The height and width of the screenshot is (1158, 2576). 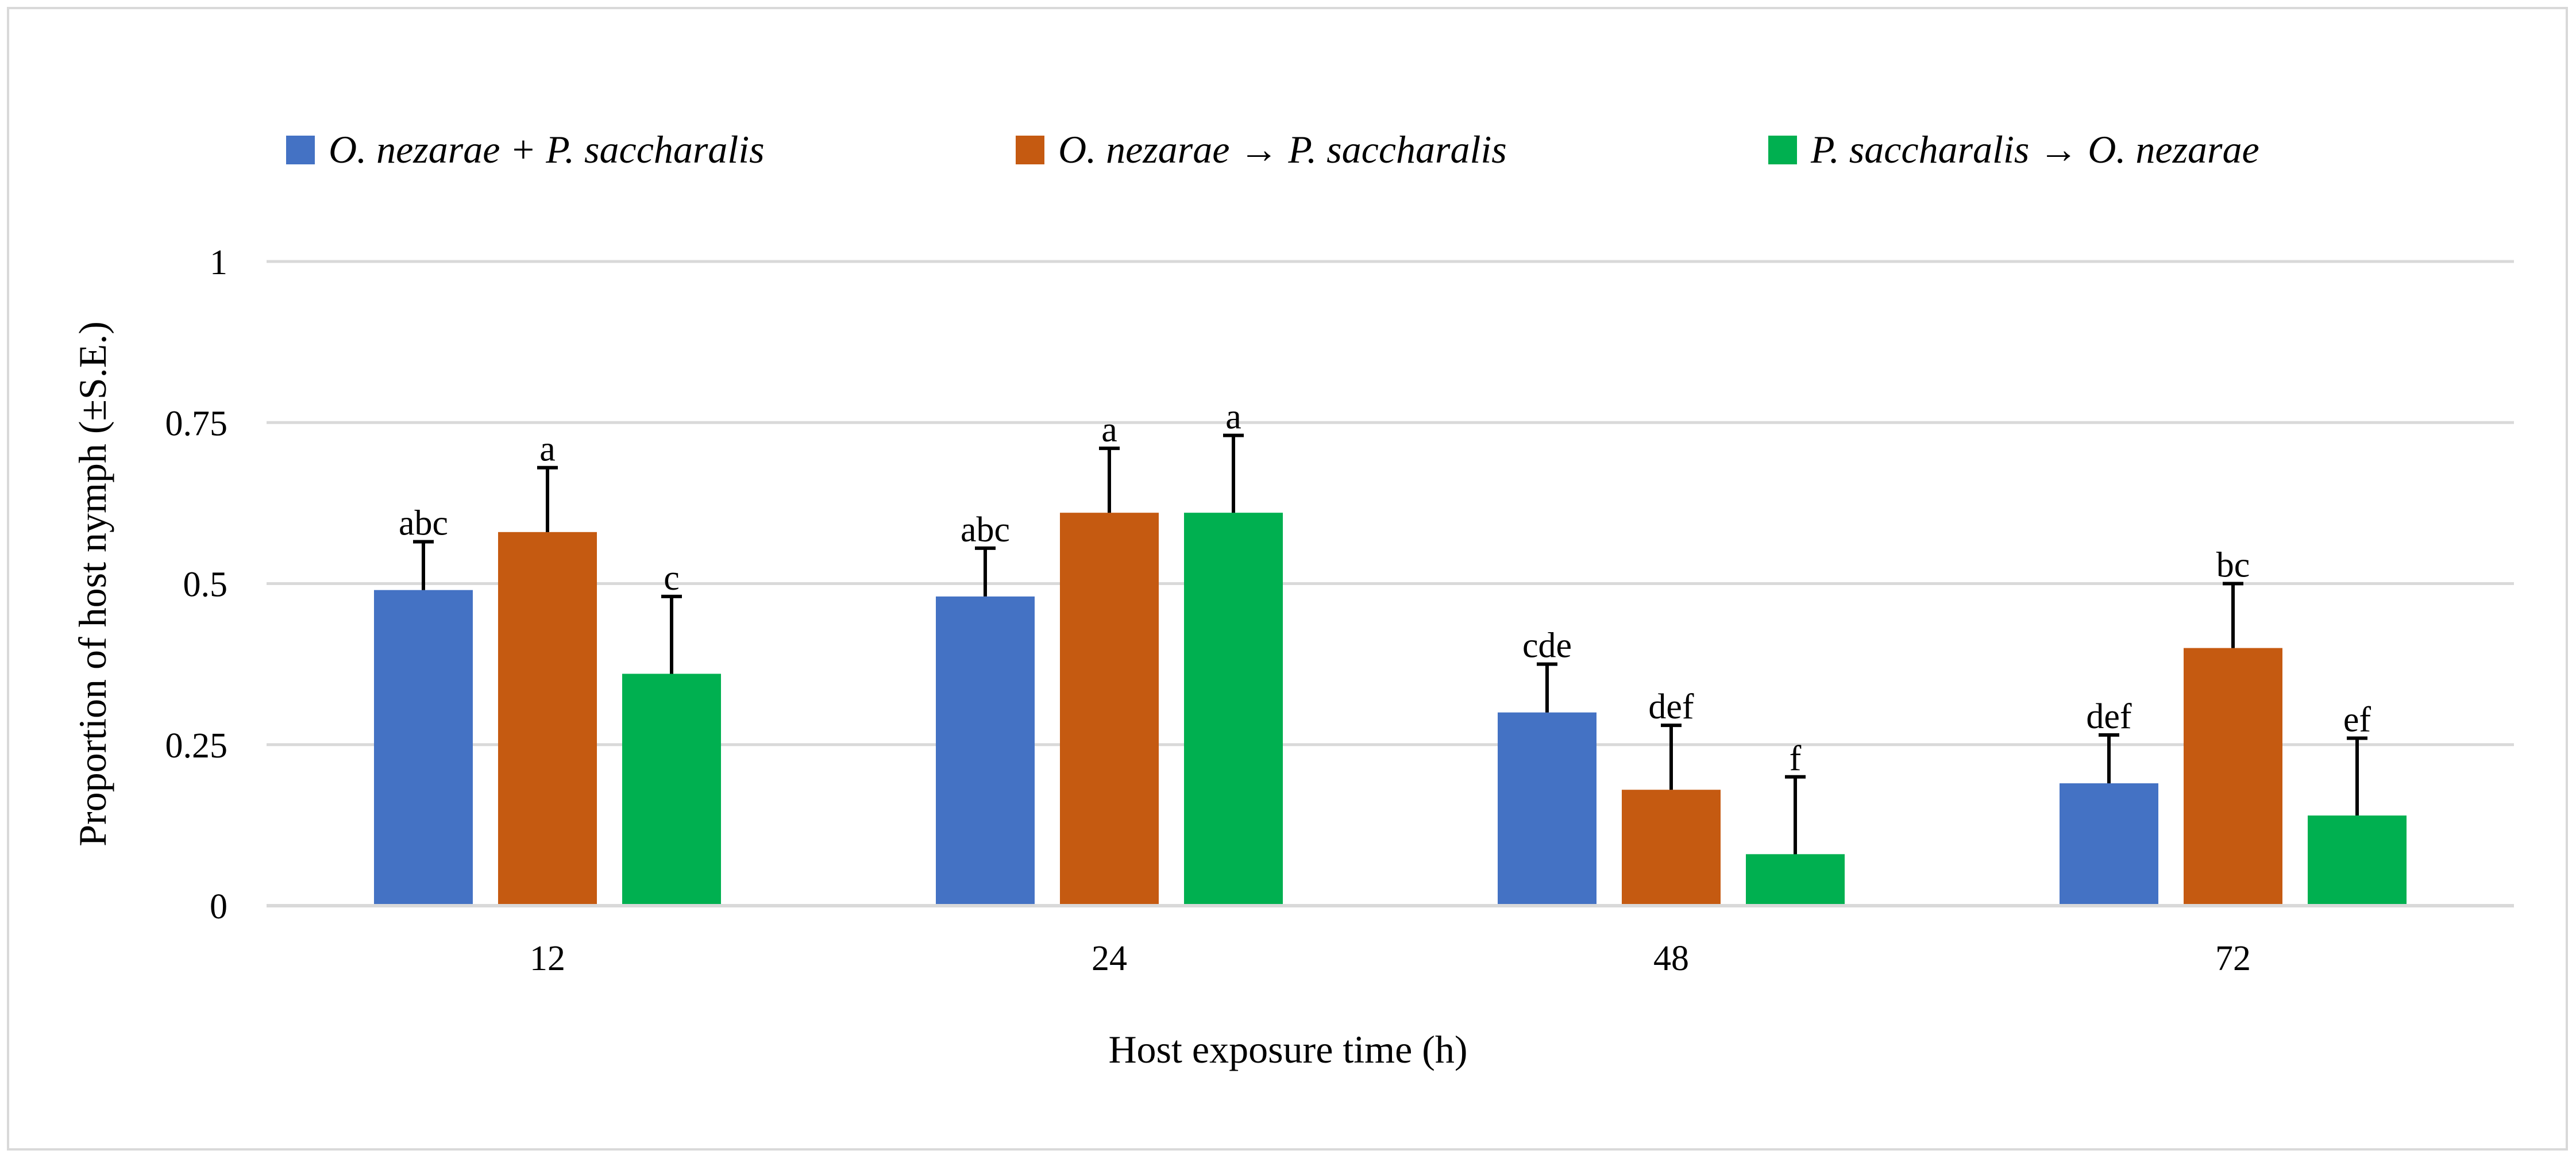 I want to click on sig-letter-s1-24: a, so click(x=1109, y=430).